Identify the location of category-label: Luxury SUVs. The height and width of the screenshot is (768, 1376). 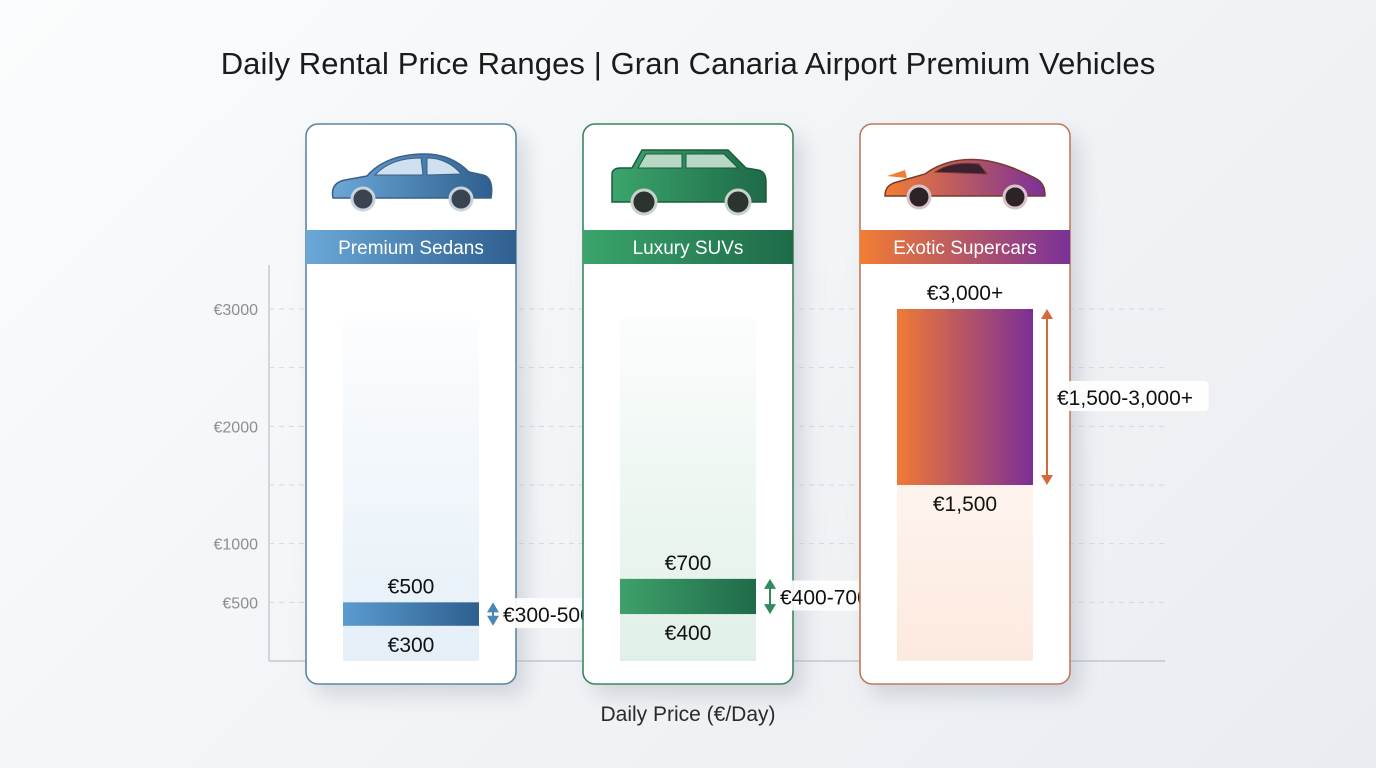
(688, 248).